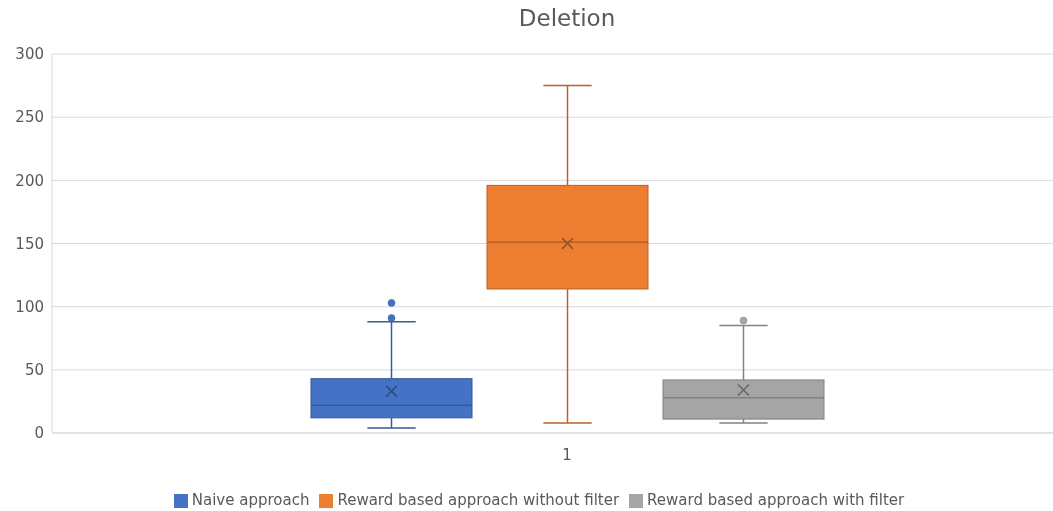 Image resolution: width=1053 pixels, height=511 pixels. Describe the element at coordinates (478, 500) in the screenshot. I see `legend-label: Reward based approach without filter` at that location.